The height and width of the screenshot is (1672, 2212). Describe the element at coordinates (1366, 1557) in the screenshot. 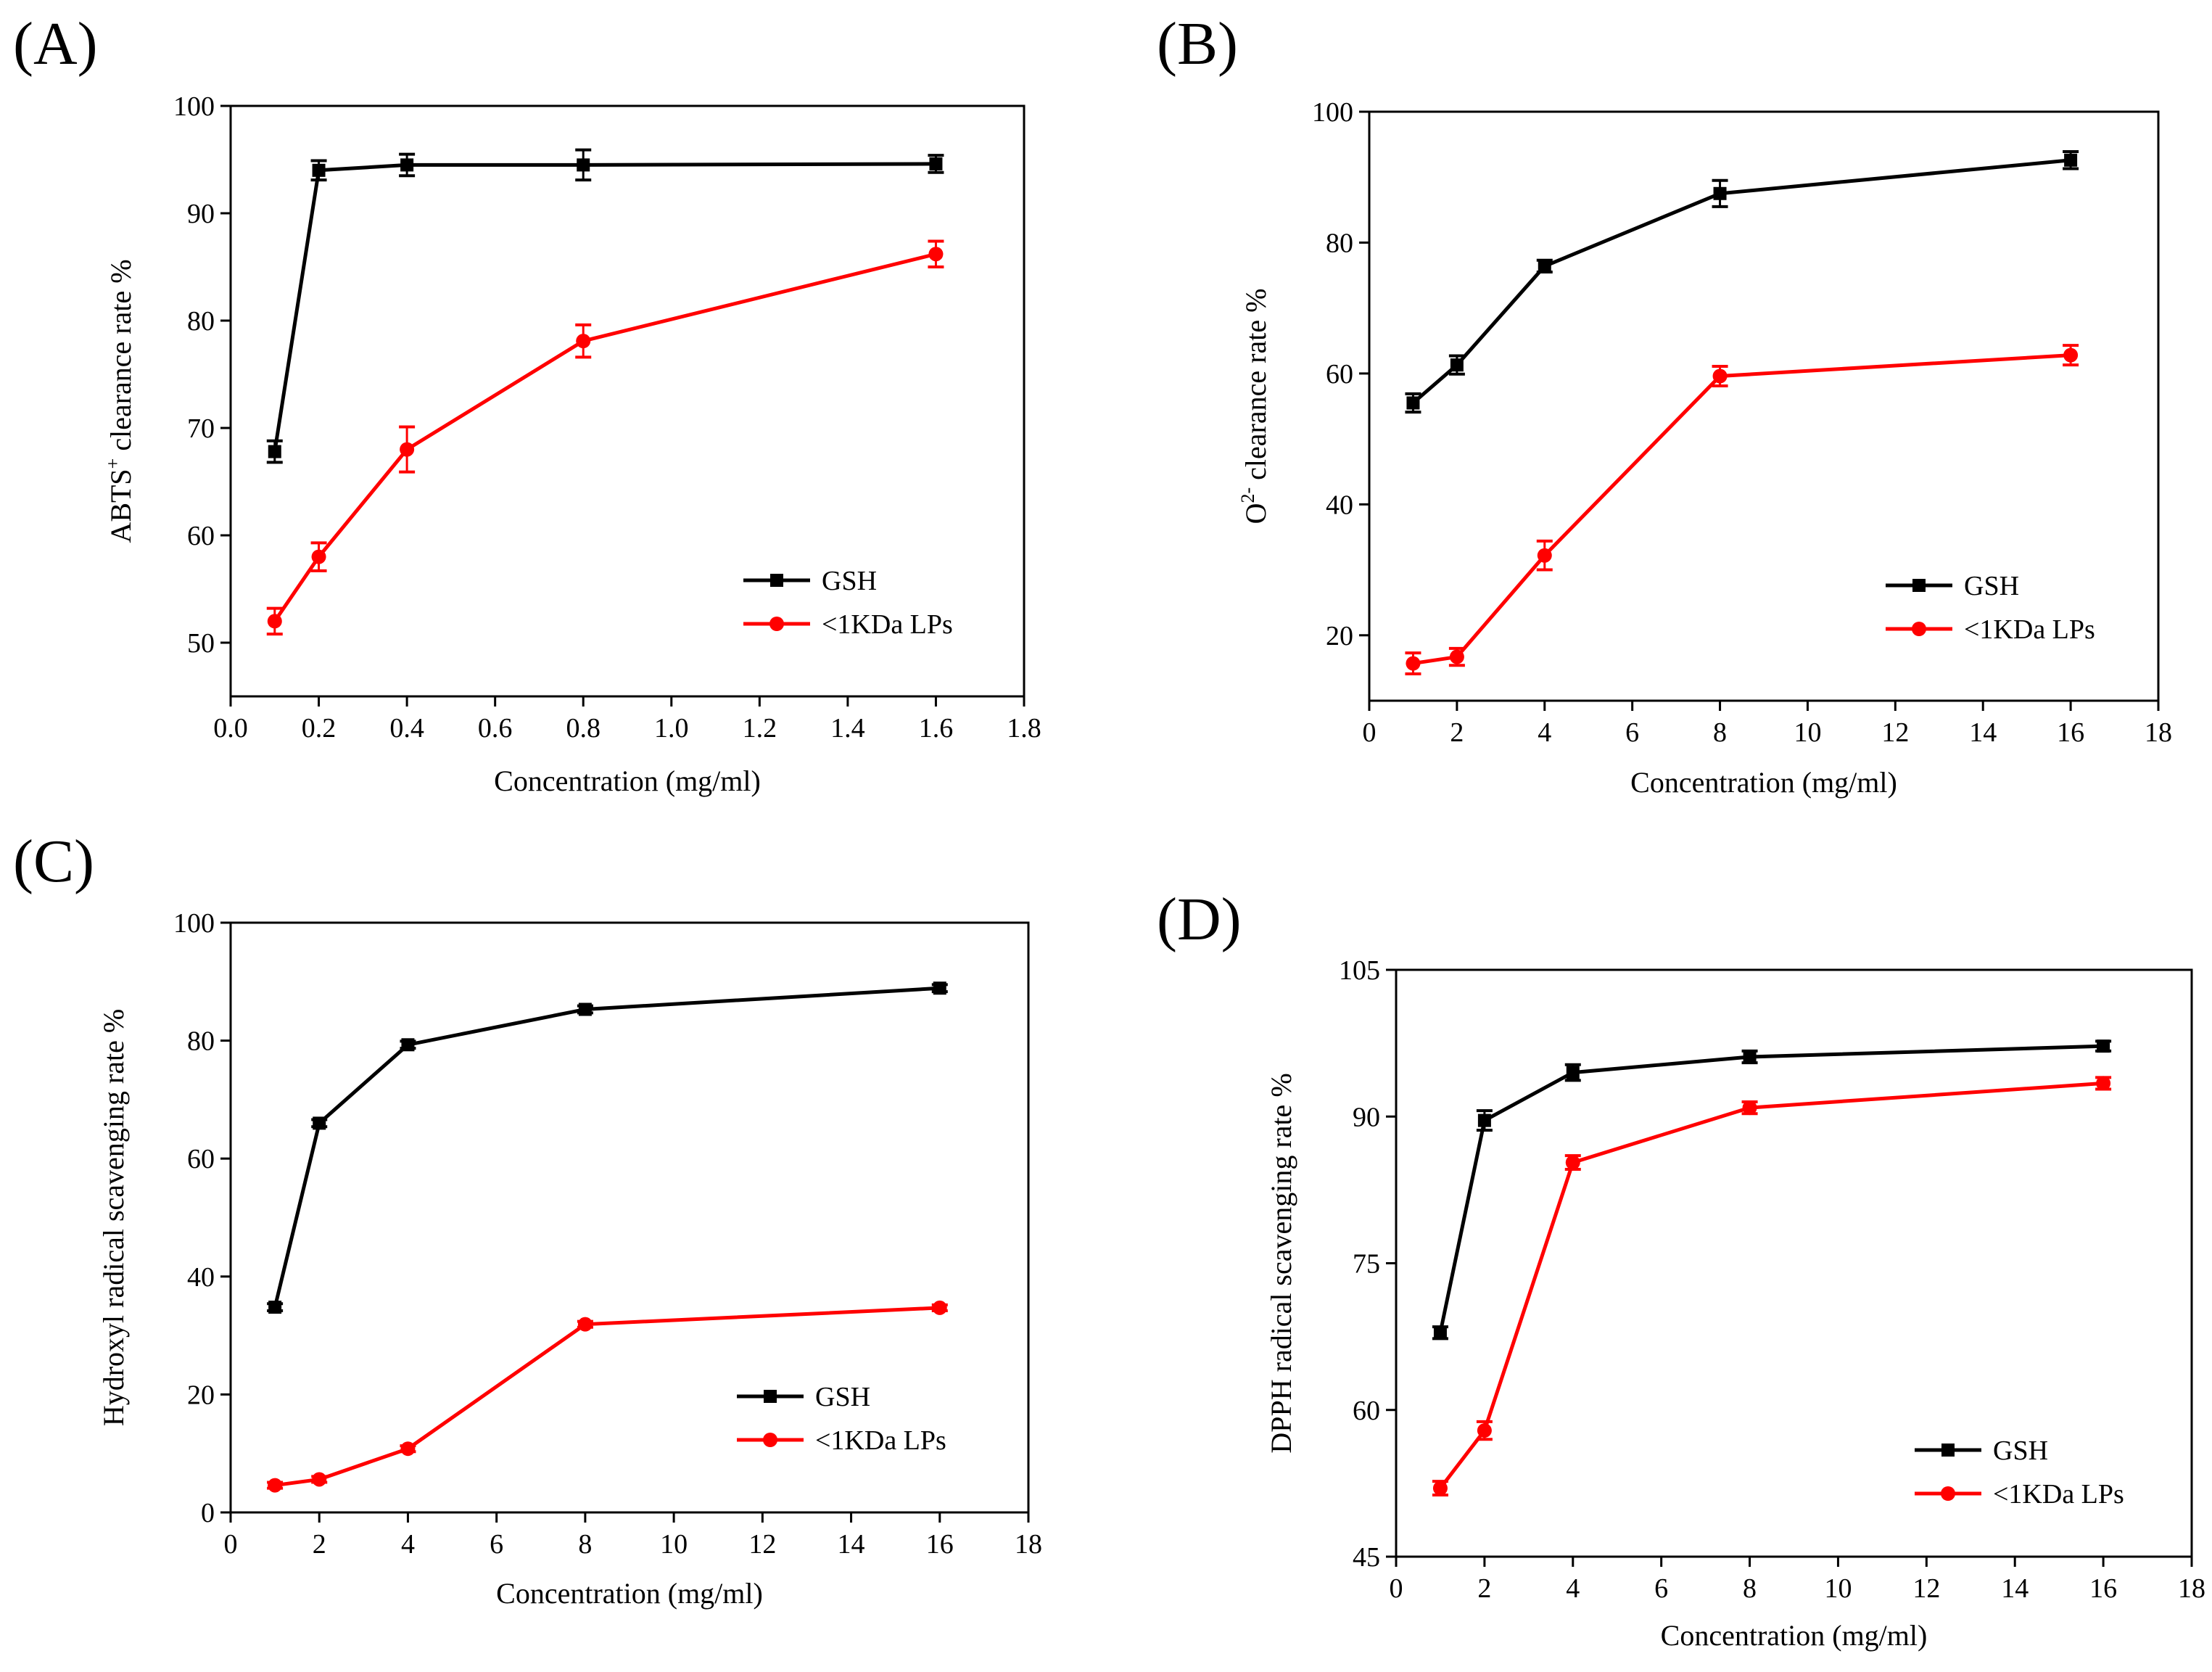

I see `y-tick-label: 45` at that location.